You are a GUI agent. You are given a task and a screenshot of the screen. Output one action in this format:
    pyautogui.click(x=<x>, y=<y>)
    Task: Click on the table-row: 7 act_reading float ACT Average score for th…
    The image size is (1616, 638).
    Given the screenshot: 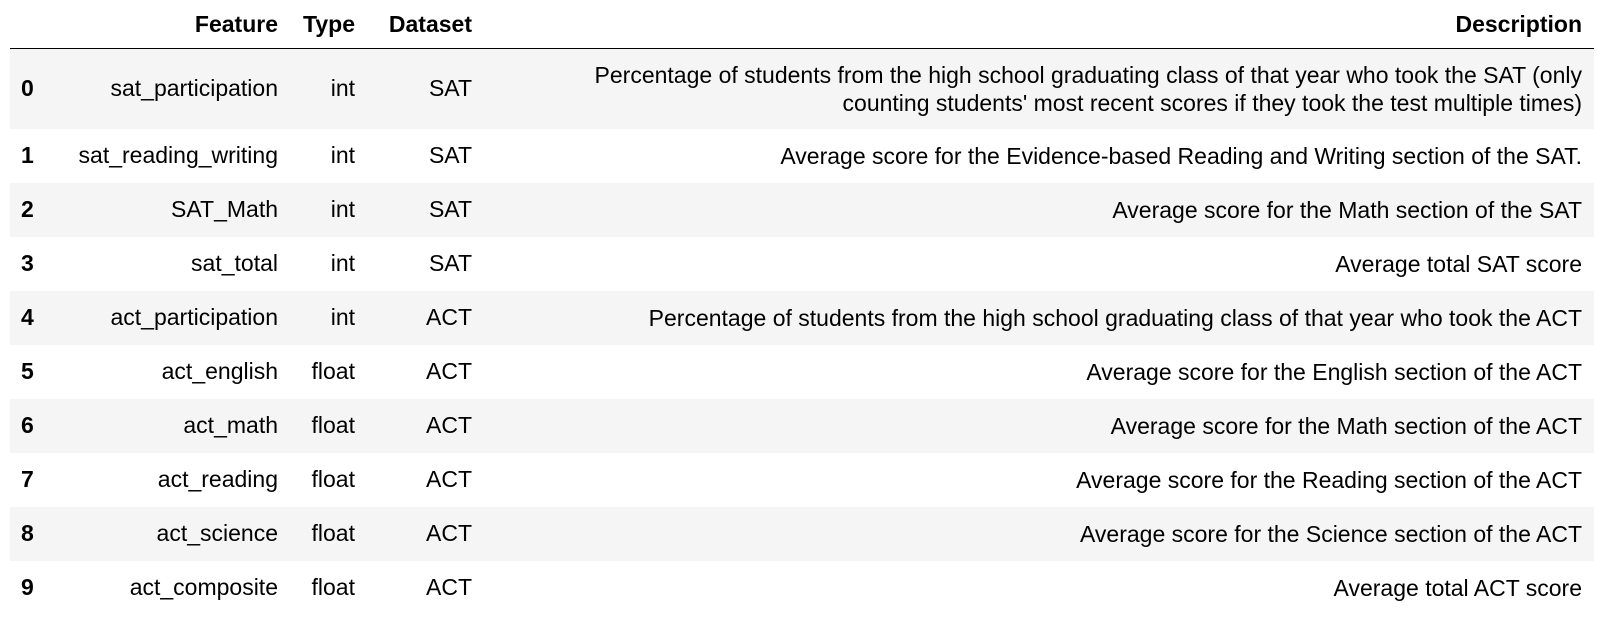 What is the action you would take?
    pyautogui.click(x=802, y=479)
    